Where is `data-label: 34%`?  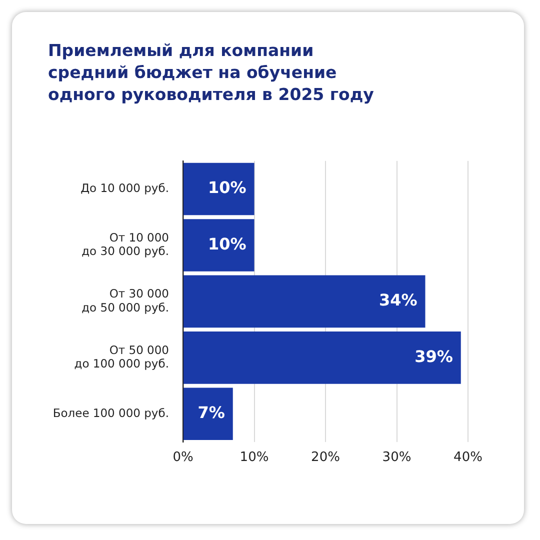 data-label: 34% is located at coordinates (398, 300).